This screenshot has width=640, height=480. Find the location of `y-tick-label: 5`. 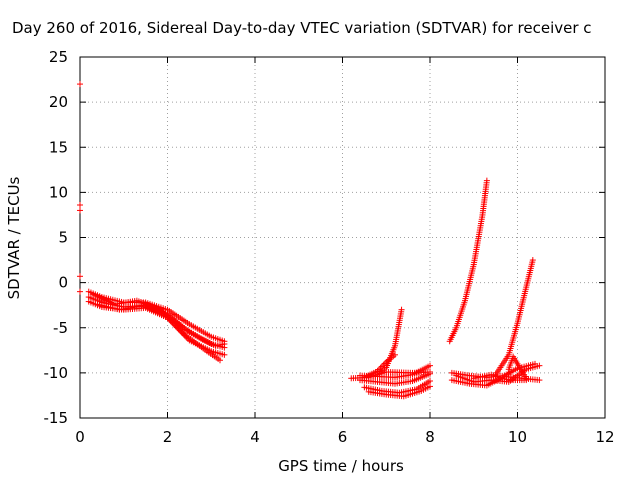

y-tick-label: 5 is located at coordinates (63, 238).